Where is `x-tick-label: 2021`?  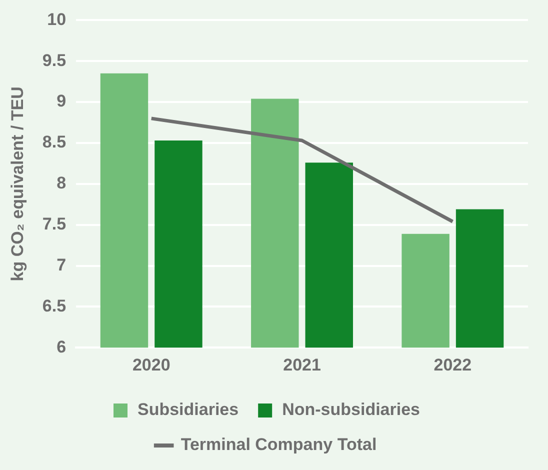
x-tick-label: 2021 is located at coordinates (302, 364).